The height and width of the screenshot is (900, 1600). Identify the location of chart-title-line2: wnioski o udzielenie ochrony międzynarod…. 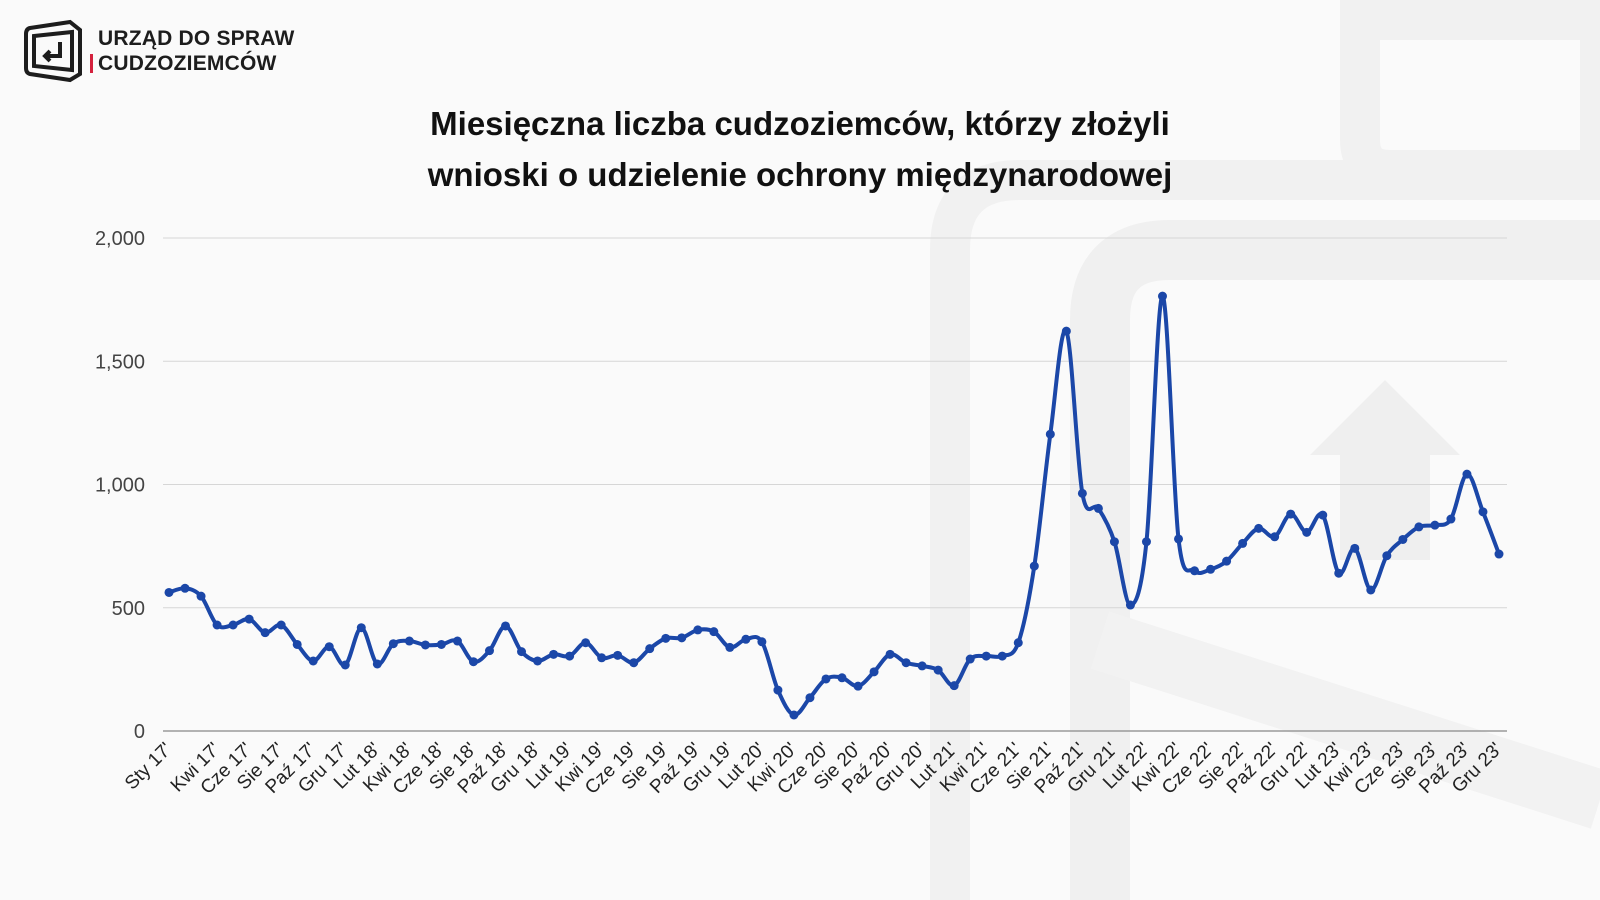
(800, 174).